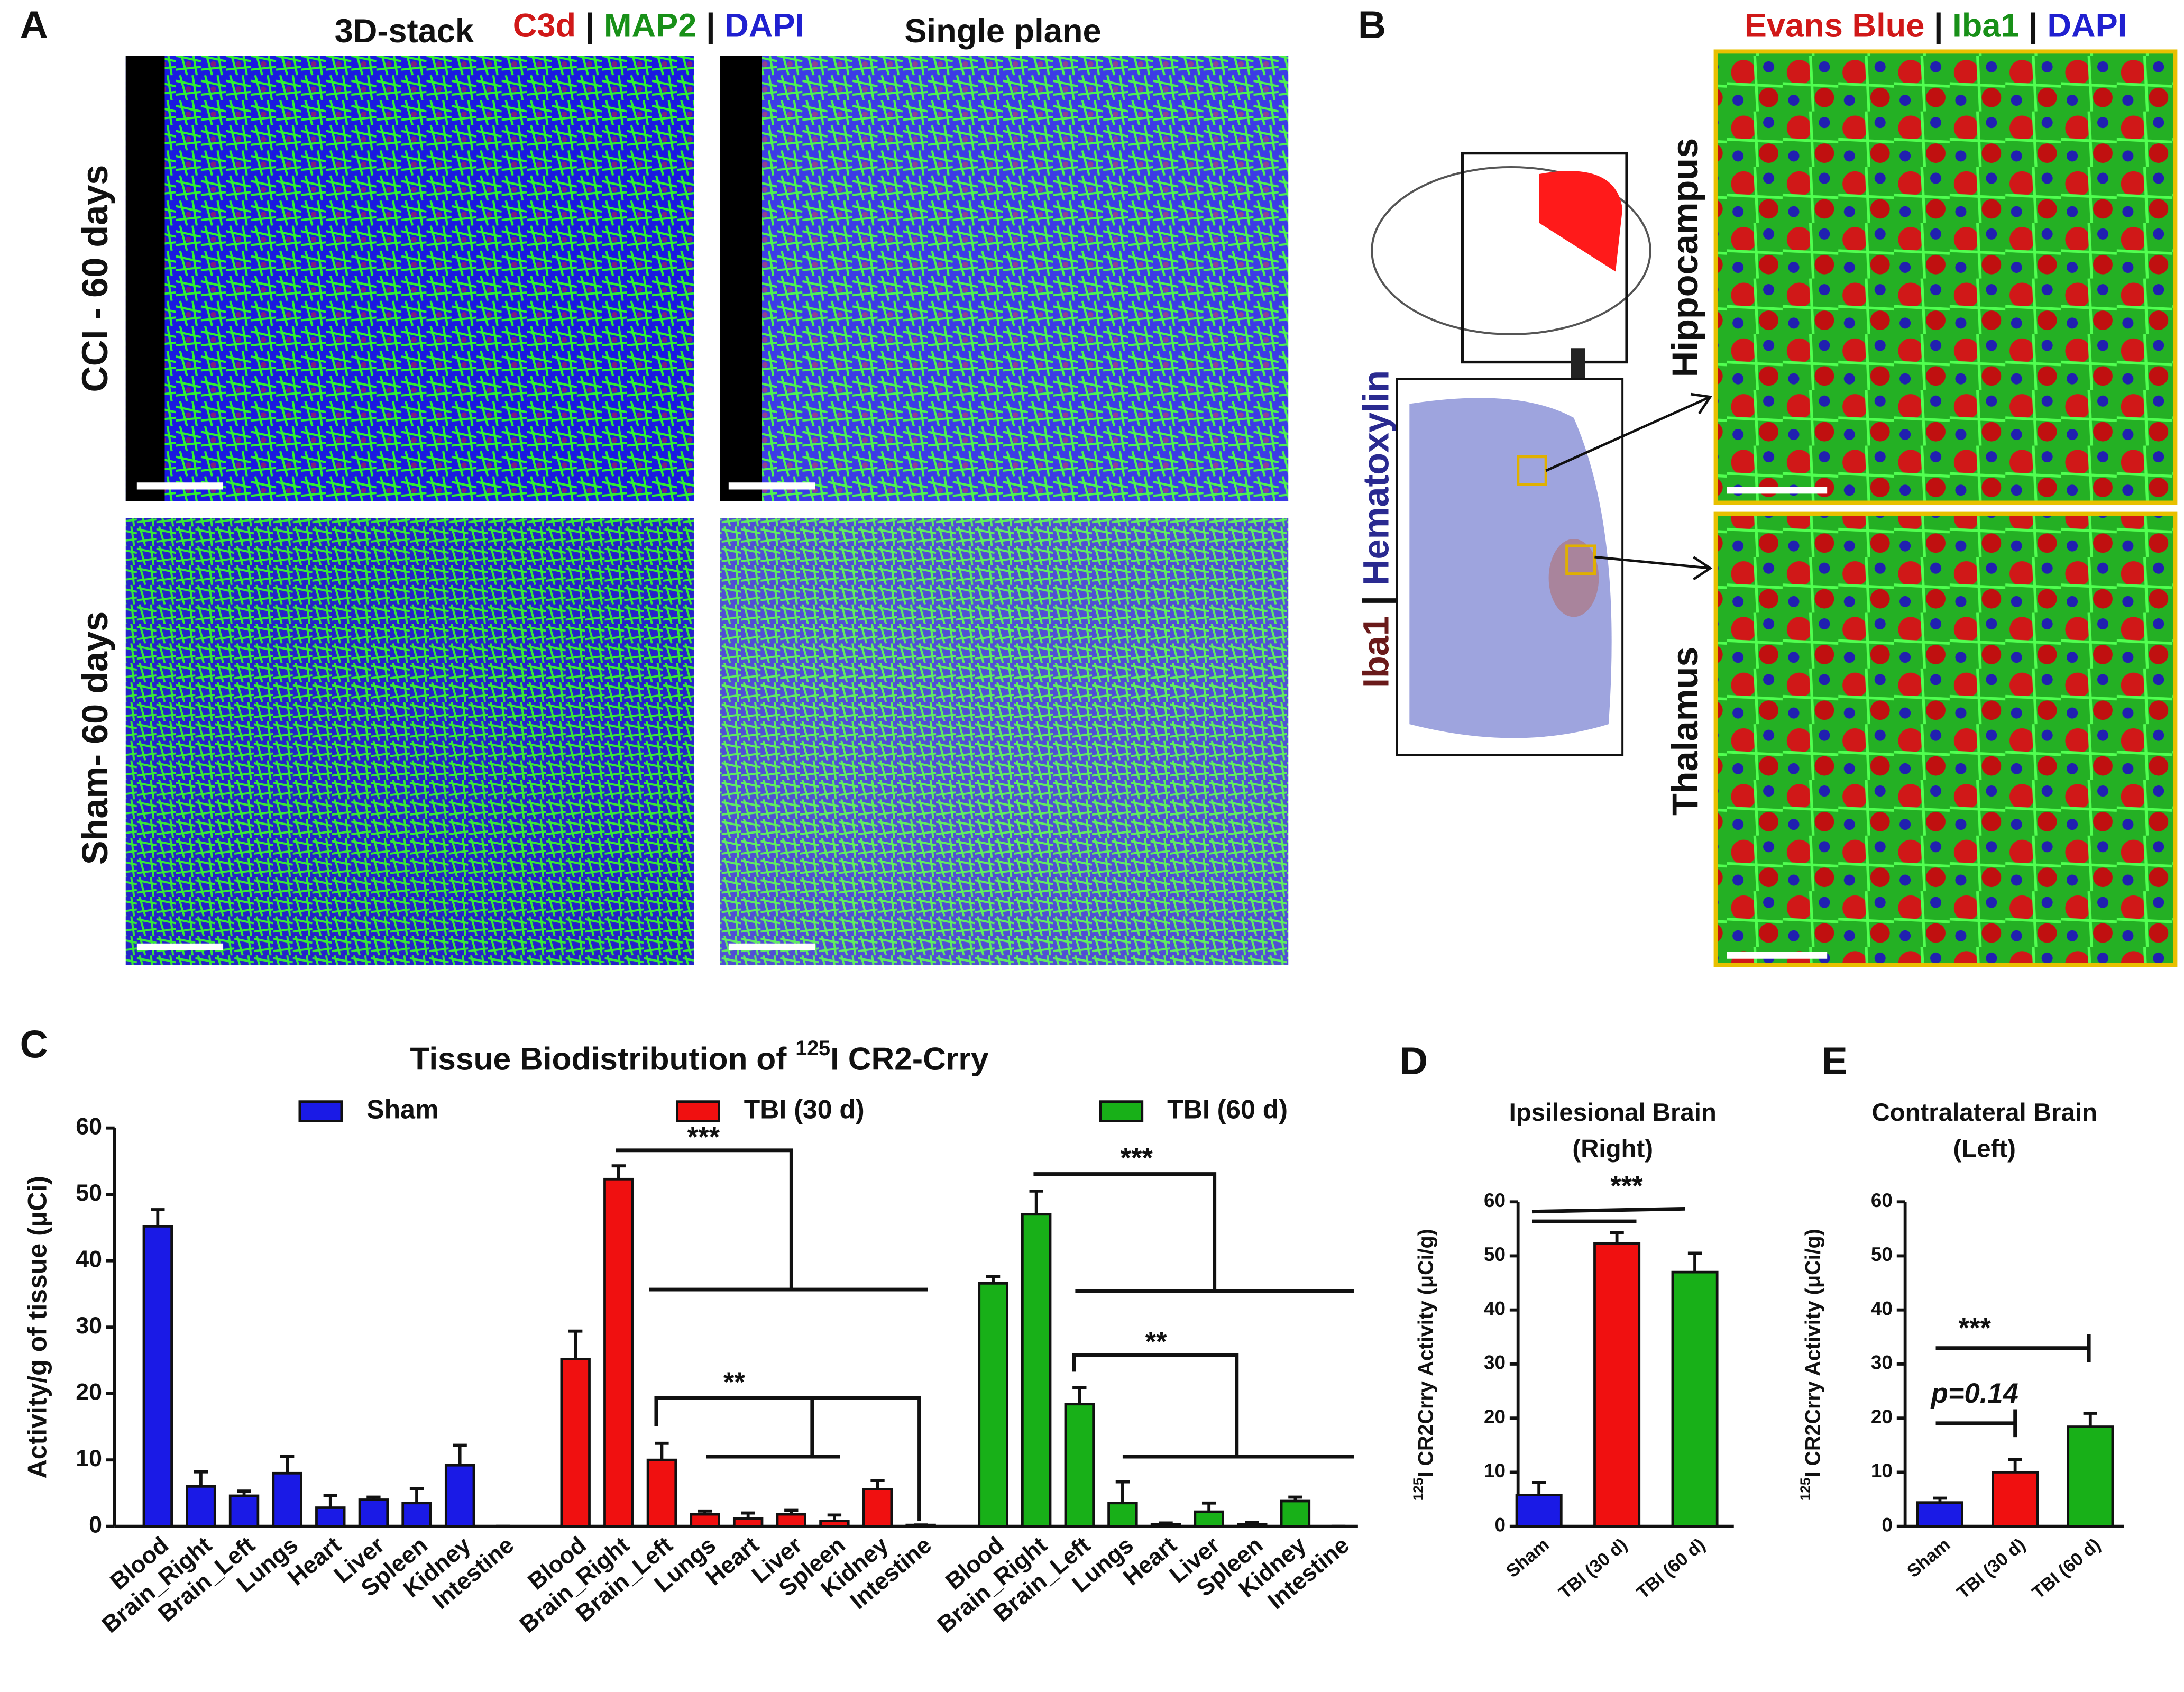 This screenshot has width=2184, height=1692. Describe the element at coordinates (34, 25) in the screenshot. I see `panel-label: A` at that location.